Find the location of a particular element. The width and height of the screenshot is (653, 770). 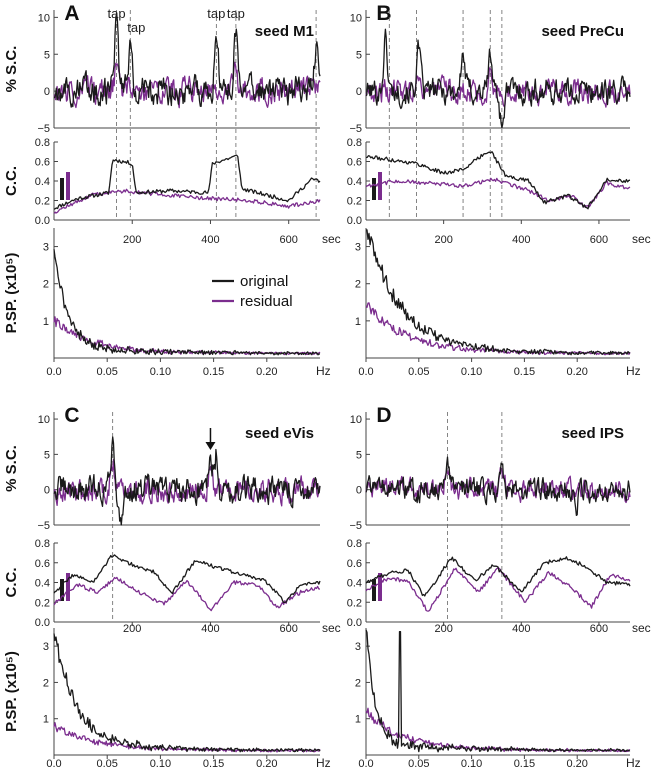

y-axis-label-sc: % S.C. is located at coordinates (11, 468).